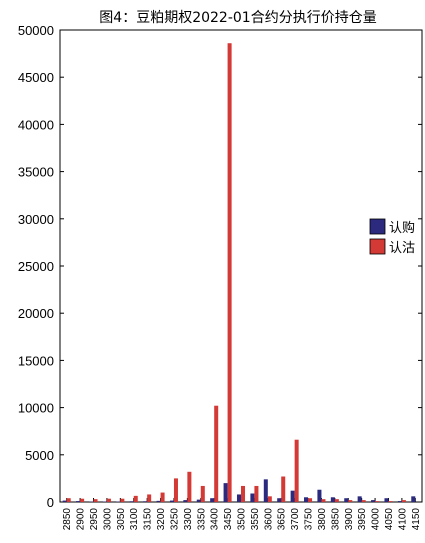  What do you see at coordinates (121, 519) in the screenshot?
I see `x-tick-label: 3050` at bounding box center [121, 519].